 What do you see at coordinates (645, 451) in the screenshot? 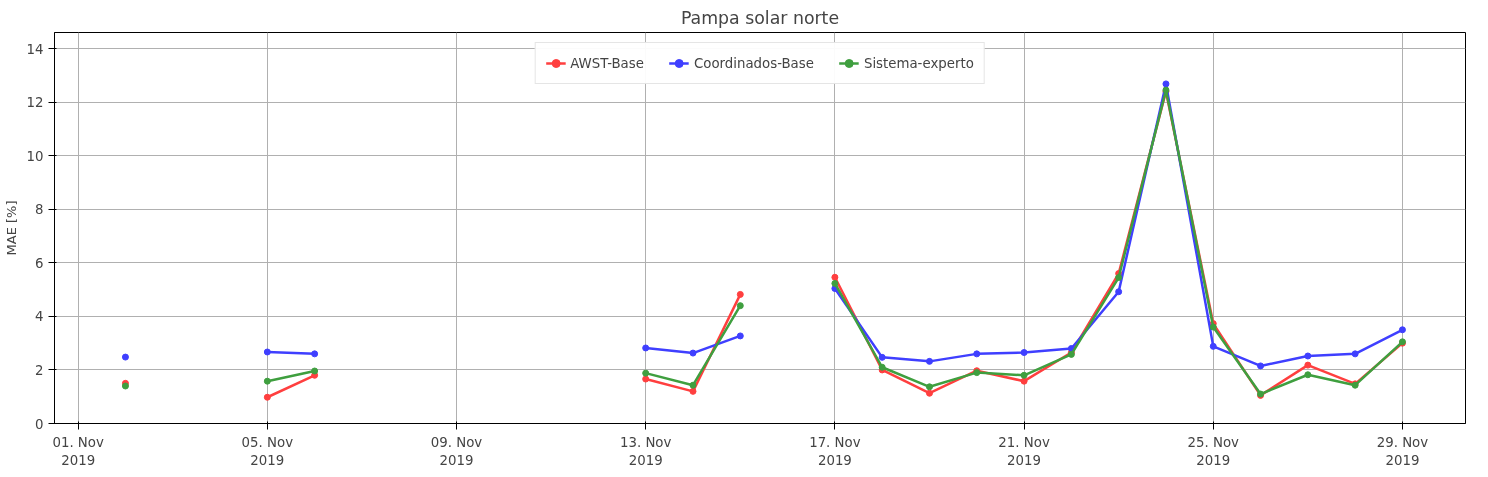
I see `x-tick-label: 13. Nov 2019` at bounding box center [645, 451].